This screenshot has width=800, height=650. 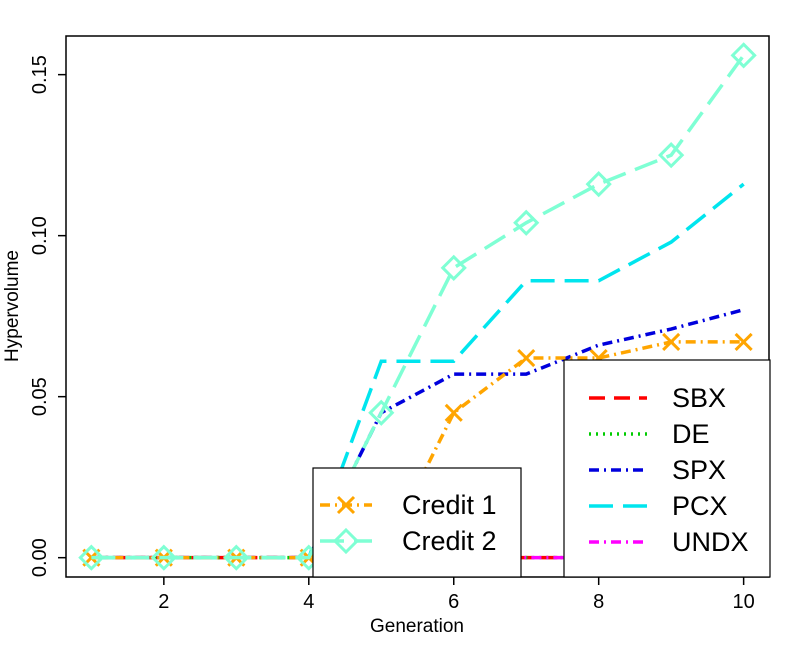 I want to click on legend-label: SBX, so click(x=699, y=398).